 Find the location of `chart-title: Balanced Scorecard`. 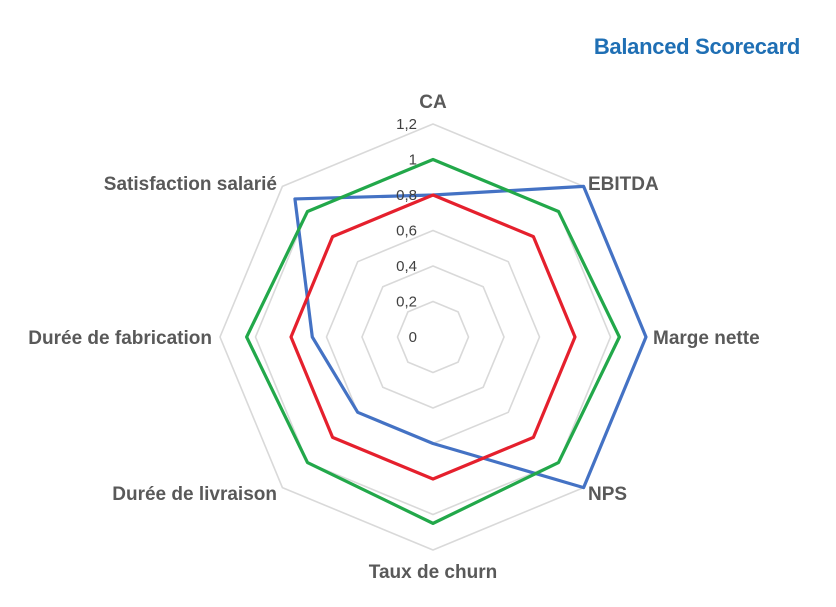

chart-title: Balanced Scorecard is located at coordinates (696, 46).